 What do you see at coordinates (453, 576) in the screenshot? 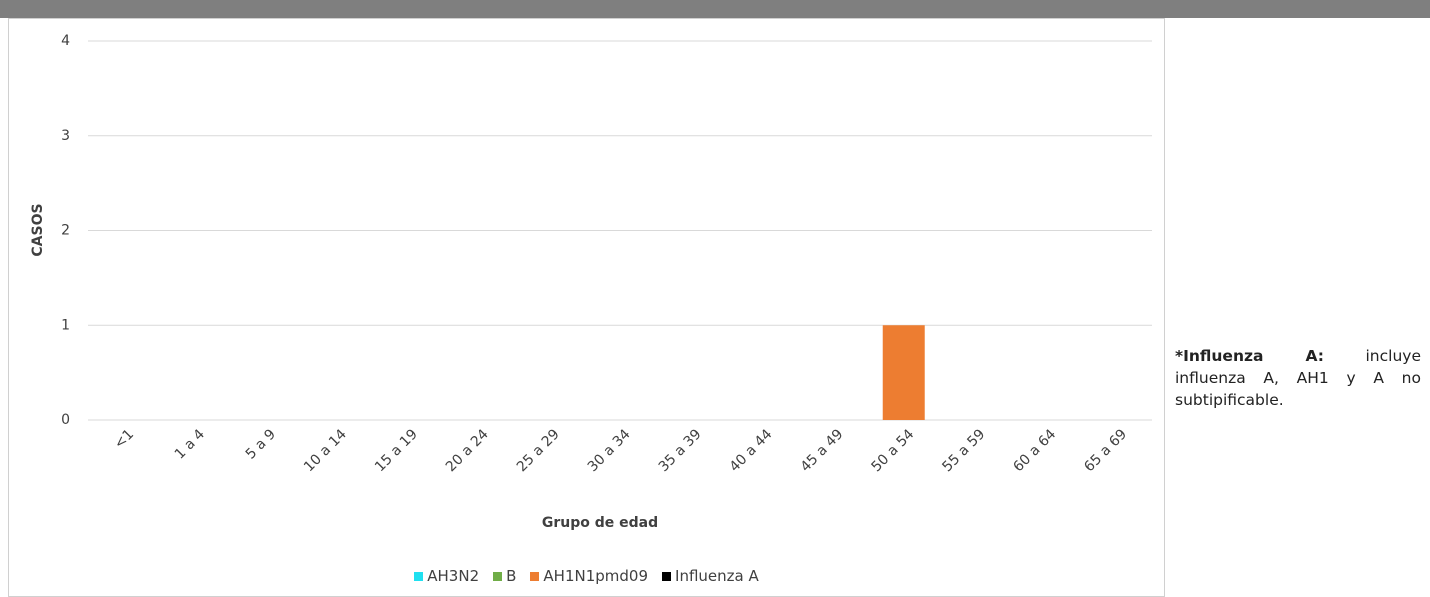
I see `legend-label: AH3N2` at bounding box center [453, 576].